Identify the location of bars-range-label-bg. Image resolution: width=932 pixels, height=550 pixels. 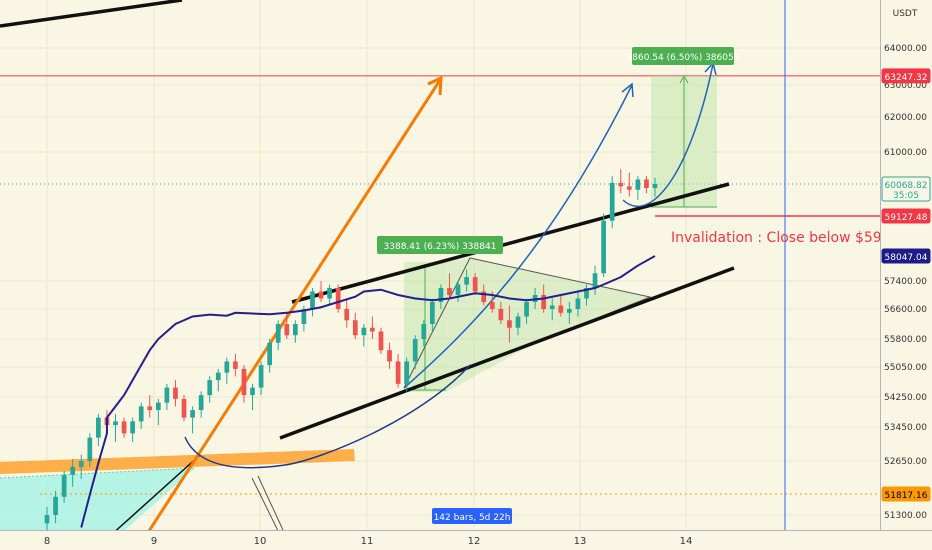
(472, 516).